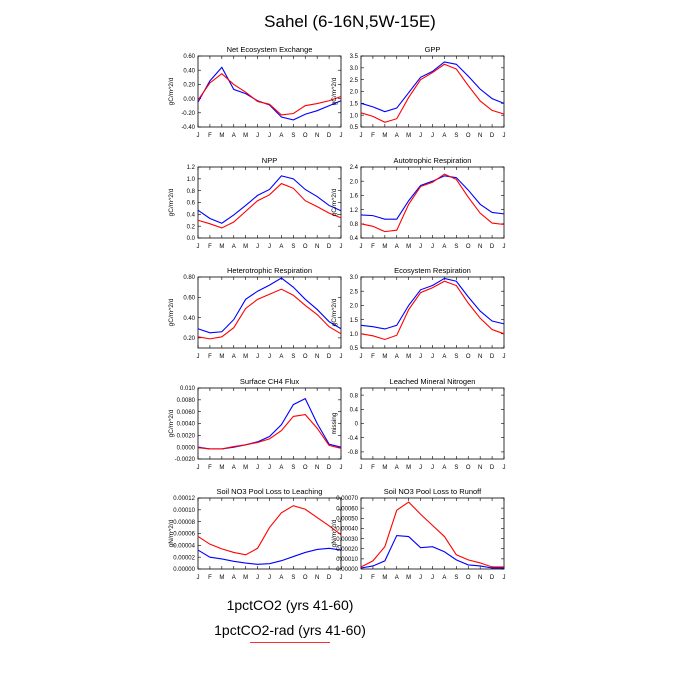 The width and height of the screenshot is (700, 700). I want to click on y-tick-label: -0.4, so click(353, 439).